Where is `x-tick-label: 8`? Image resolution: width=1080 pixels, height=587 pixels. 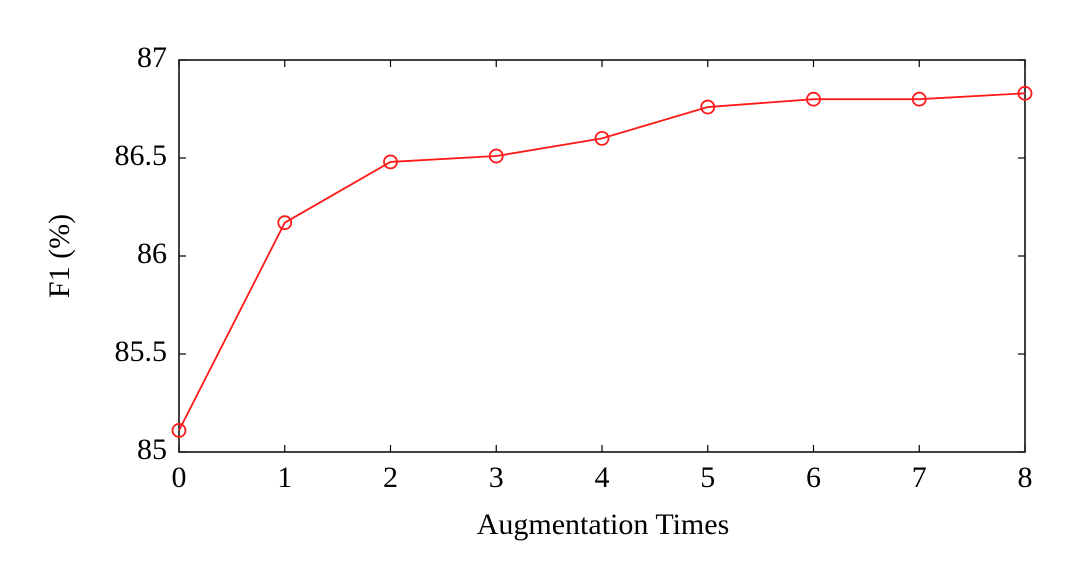
x-tick-label: 8 is located at coordinates (1025, 477).